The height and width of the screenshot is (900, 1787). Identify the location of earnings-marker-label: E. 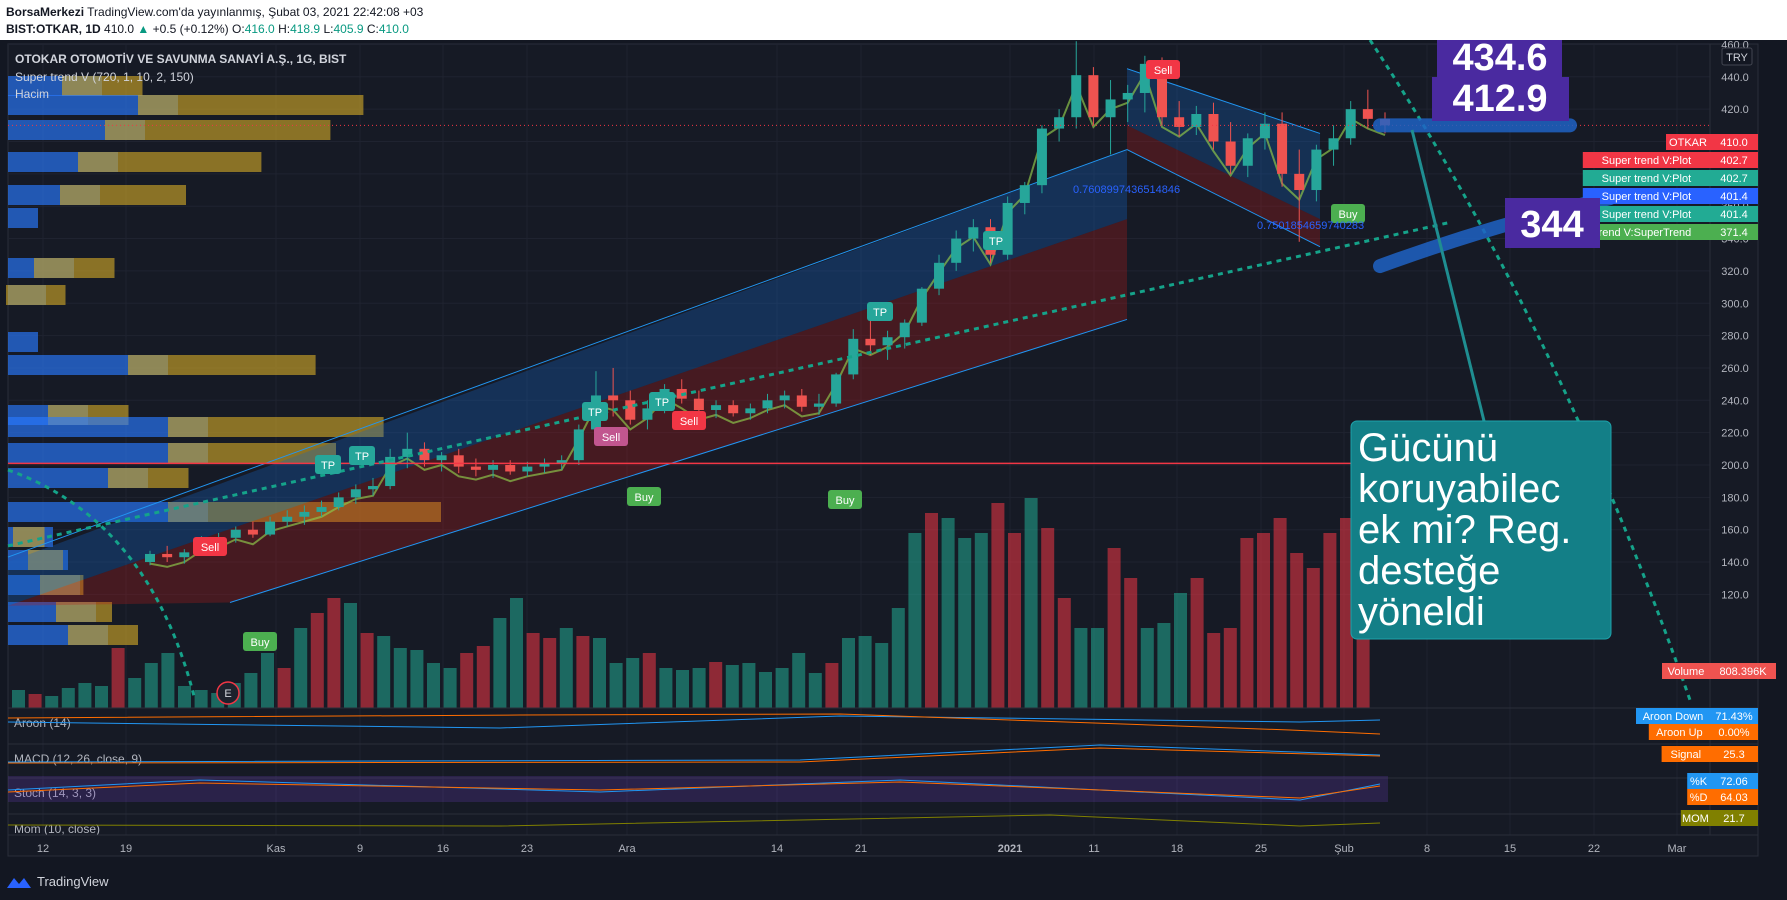
(227, 694).